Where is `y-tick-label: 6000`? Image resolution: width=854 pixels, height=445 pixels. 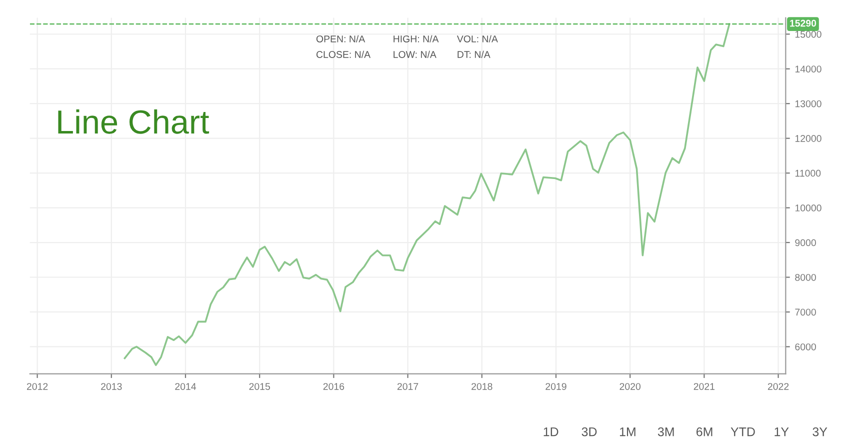
y-tick-label: 6000 is located at coordinates (805, 346).